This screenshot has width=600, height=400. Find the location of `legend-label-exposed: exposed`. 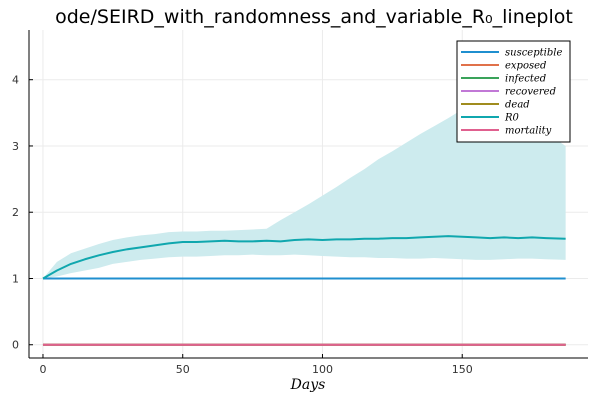

legend-label-exposed: exposed is located at coordinates (525, 66).